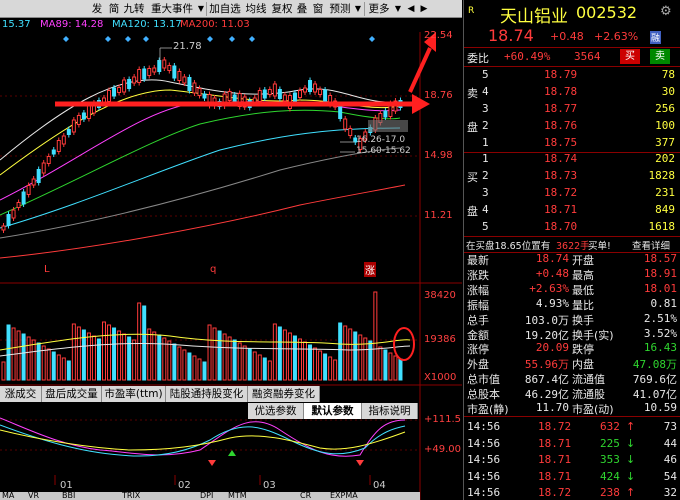 The height and width of the screenshot is (500, 680). What do you see at coordinates (333, 411) in the screenshot?
I see `tab-default-params: 默认参数` at bounding box center [333, 411].